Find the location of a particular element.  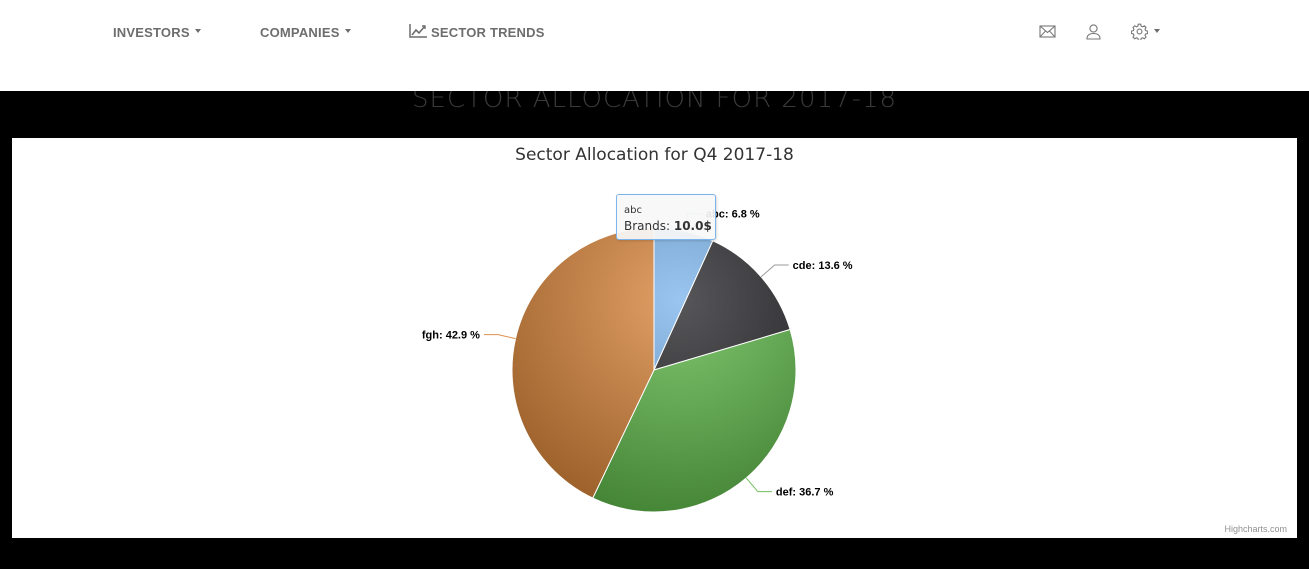

nav-sector-trends-link: SECTOR TRENDS is located at coordinates (477, 32).